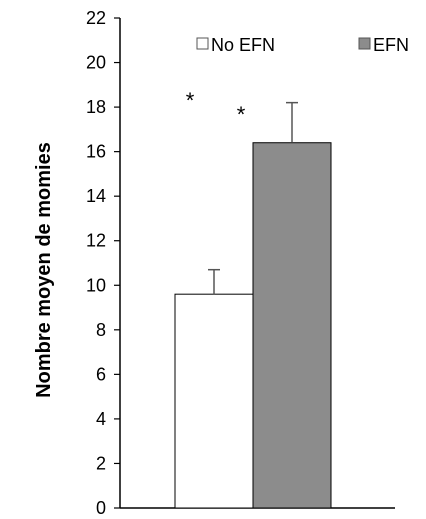 The height and width of the screenshot is (519, 426). Describe the element at coordinates (292, 325) in the screenshot. I see `bar-efn` at that location.